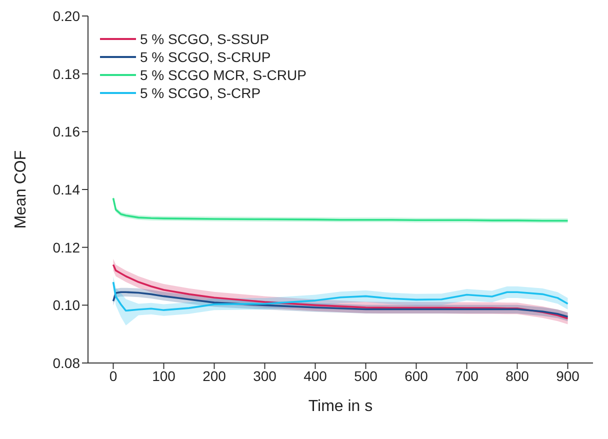 The image size is (608, 439). What do you see at coordinates (518, 376) in the screenshot?
I see `x-tick-label: 800` at bounding box center [518, 376].